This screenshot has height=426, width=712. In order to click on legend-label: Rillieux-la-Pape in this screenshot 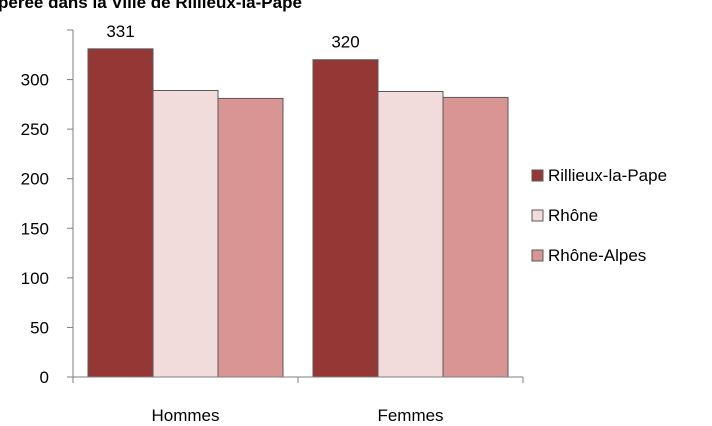, I will do `click(607, 175)`.